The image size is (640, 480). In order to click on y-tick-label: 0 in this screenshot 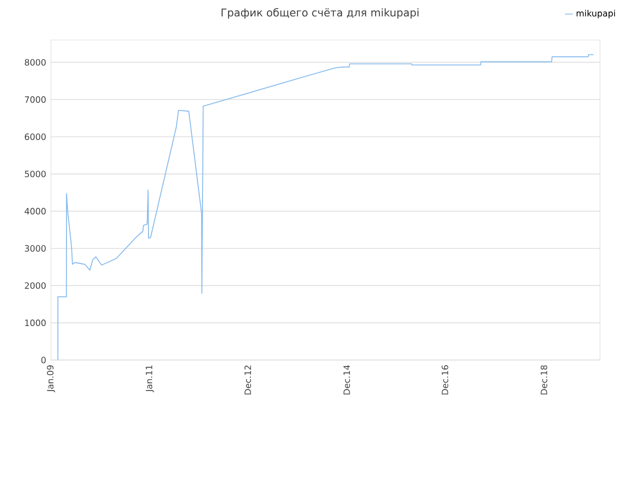, I will do `click(43, 360)`.